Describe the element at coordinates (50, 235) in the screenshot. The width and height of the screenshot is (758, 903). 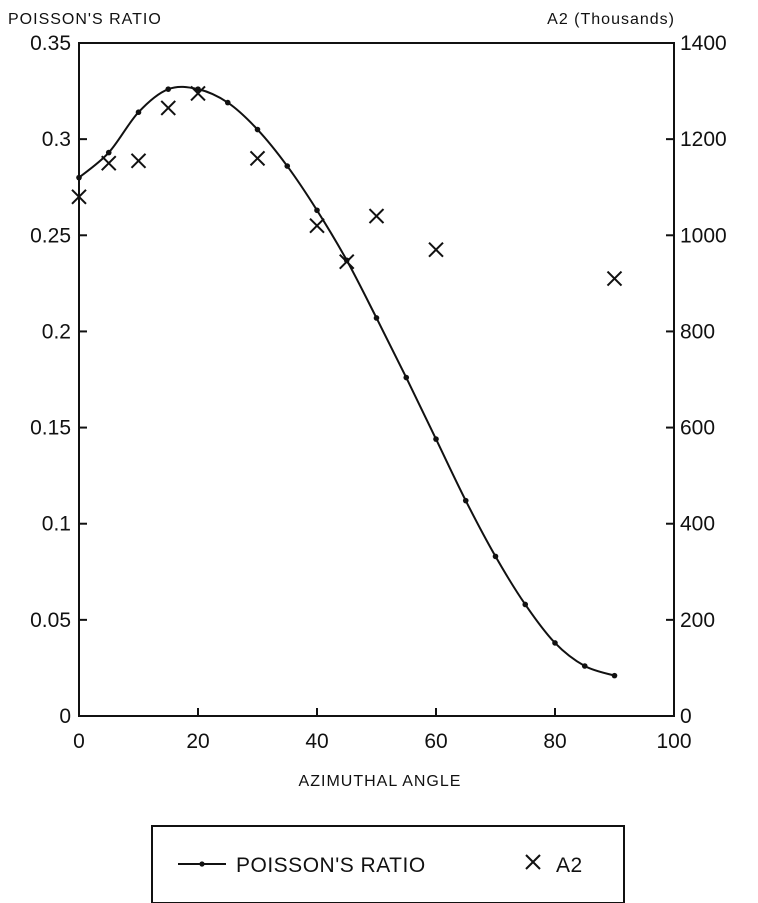
I see `y-left-tick-label: 0.25` at that location.